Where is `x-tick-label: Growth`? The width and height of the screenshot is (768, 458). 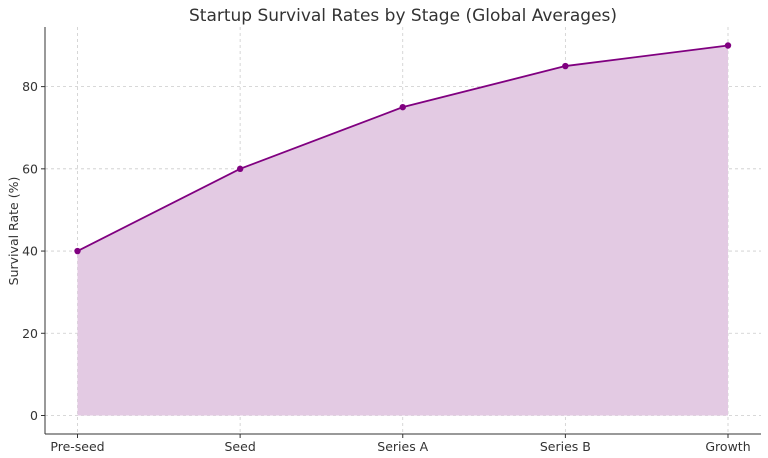 x-tick-label: Growth is located at coordinates (727, 446).